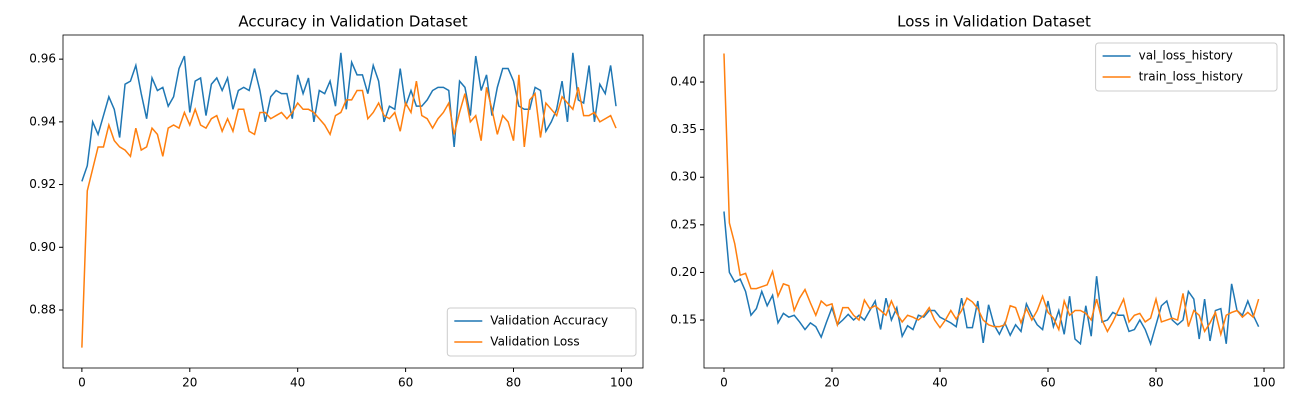 This screenshot has height=400, width=1300. Describe the element at coordinates (683, 320) in the screenshot. I see `y-tick-label: 0.15` at that location.